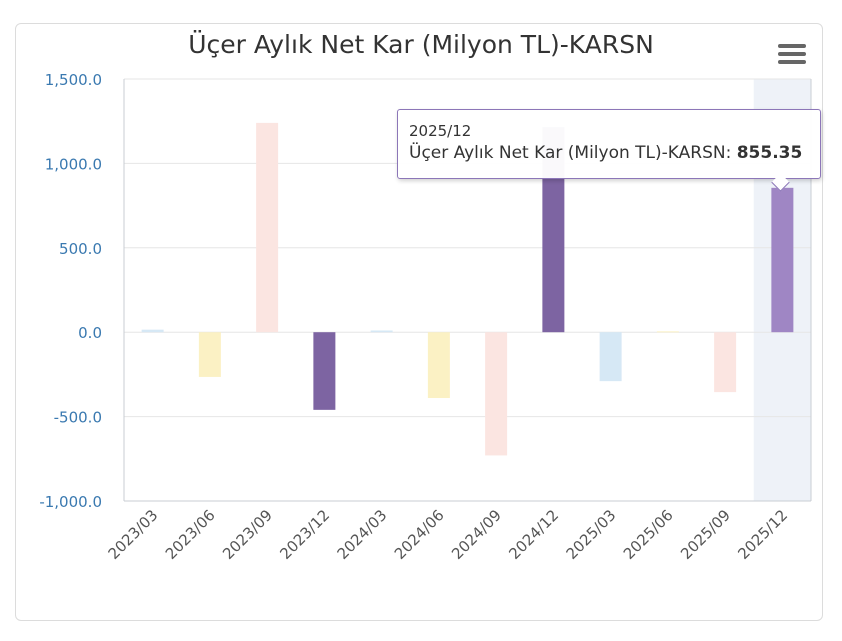 The image size is (842, 641). What do you see at coordinates (573, 153) in the screenshot?
I see `tooltip-series-label: Üçer Aylık Net Kar (Milyon TL)-KARSN:` at bounding box center [573, 153].